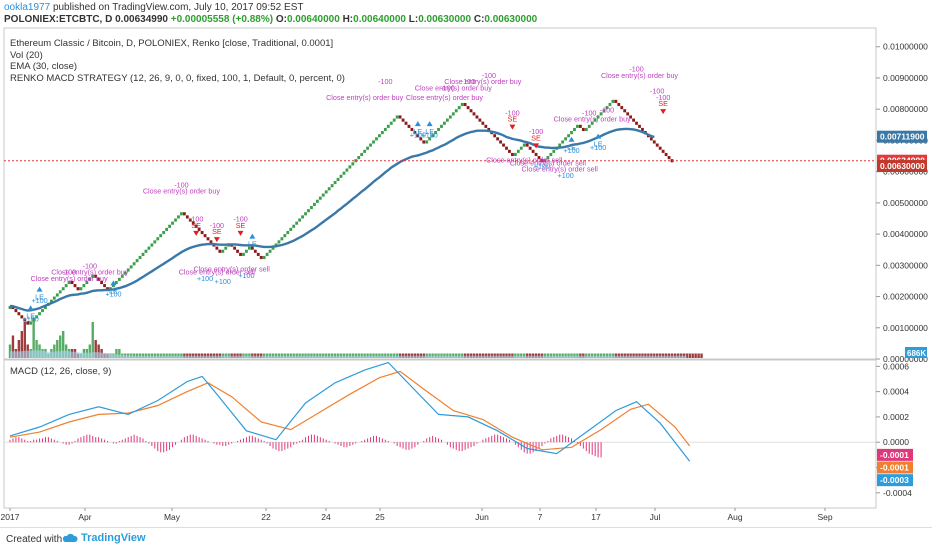 This screenshot has height=550, width=932. I want to click on close-price-tag-text: 0.00630000, so click(902, 166).